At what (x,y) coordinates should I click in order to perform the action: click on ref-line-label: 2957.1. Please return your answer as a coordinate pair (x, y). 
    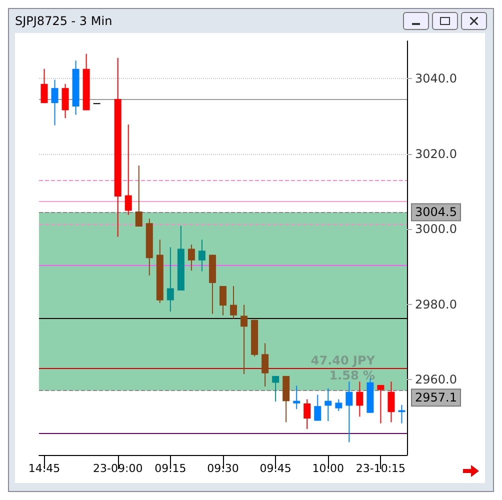
    Looking at the image, I should click on (436, 397).